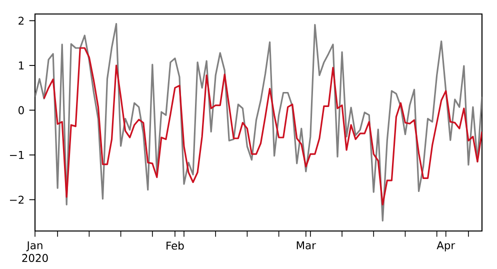 This screenshot has height=269, width=497. What do you see at coordinates (35, 251) in the screenshot?
I see `x-tick-label: Jan 2020` at bounding box center [35, 251].